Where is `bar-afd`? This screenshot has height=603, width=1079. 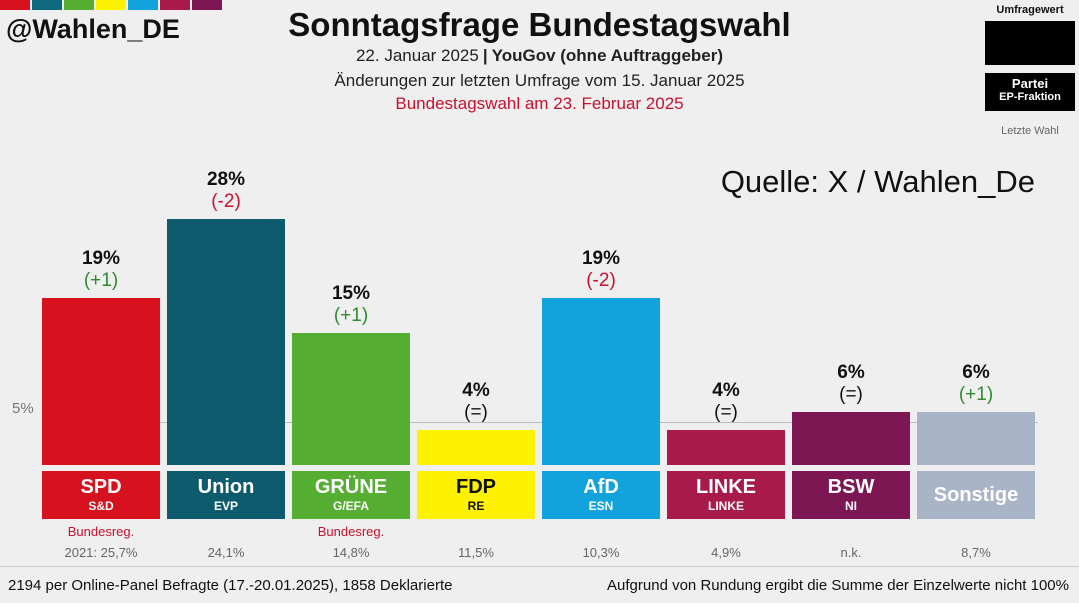 bar-afd is located at coordinates (601, 381).